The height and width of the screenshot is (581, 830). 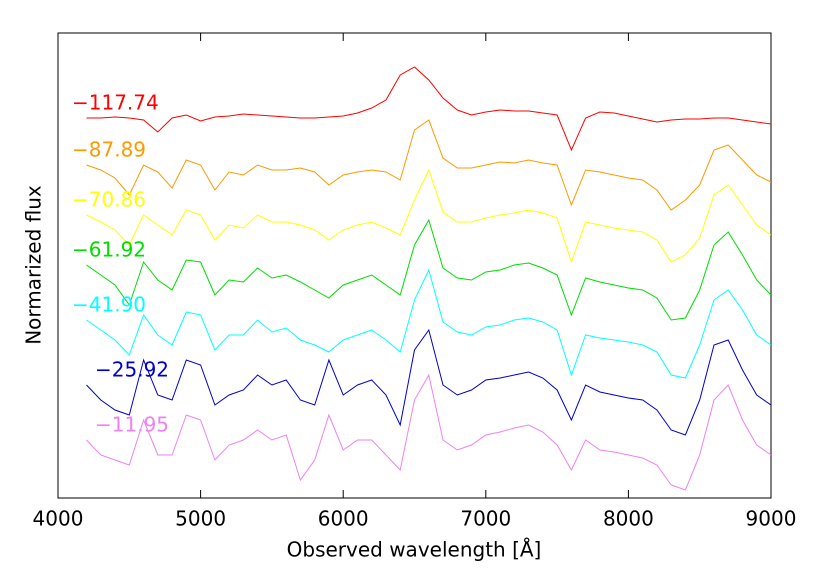 I want to click on series-label: −11.95, so click(x=132, y=425).